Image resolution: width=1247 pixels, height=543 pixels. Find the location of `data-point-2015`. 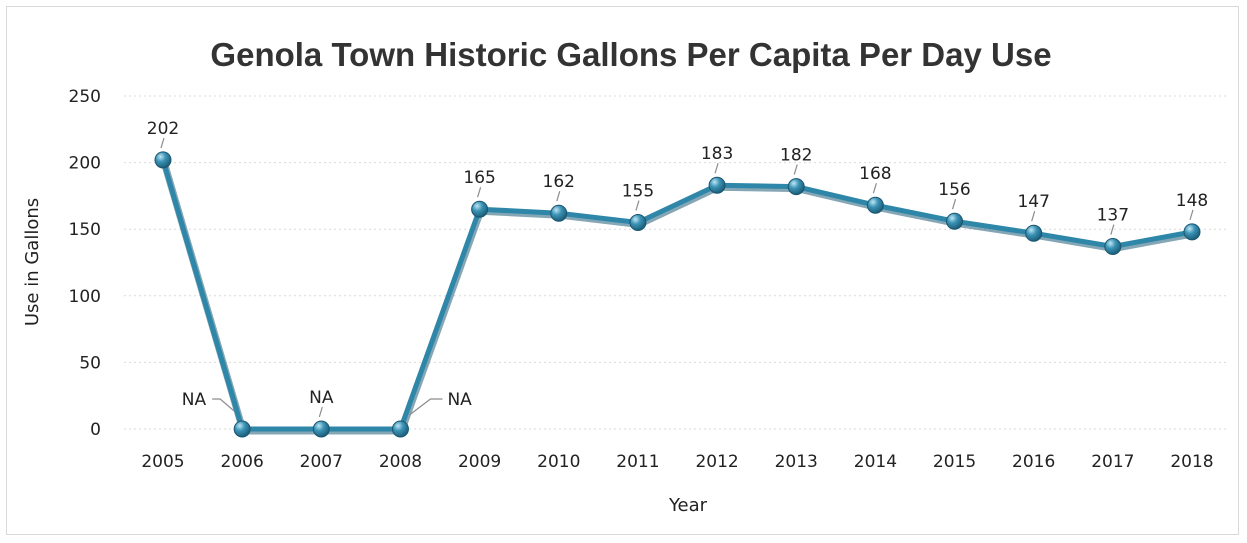

data-point-2015 is located at coordinates (955, 221).